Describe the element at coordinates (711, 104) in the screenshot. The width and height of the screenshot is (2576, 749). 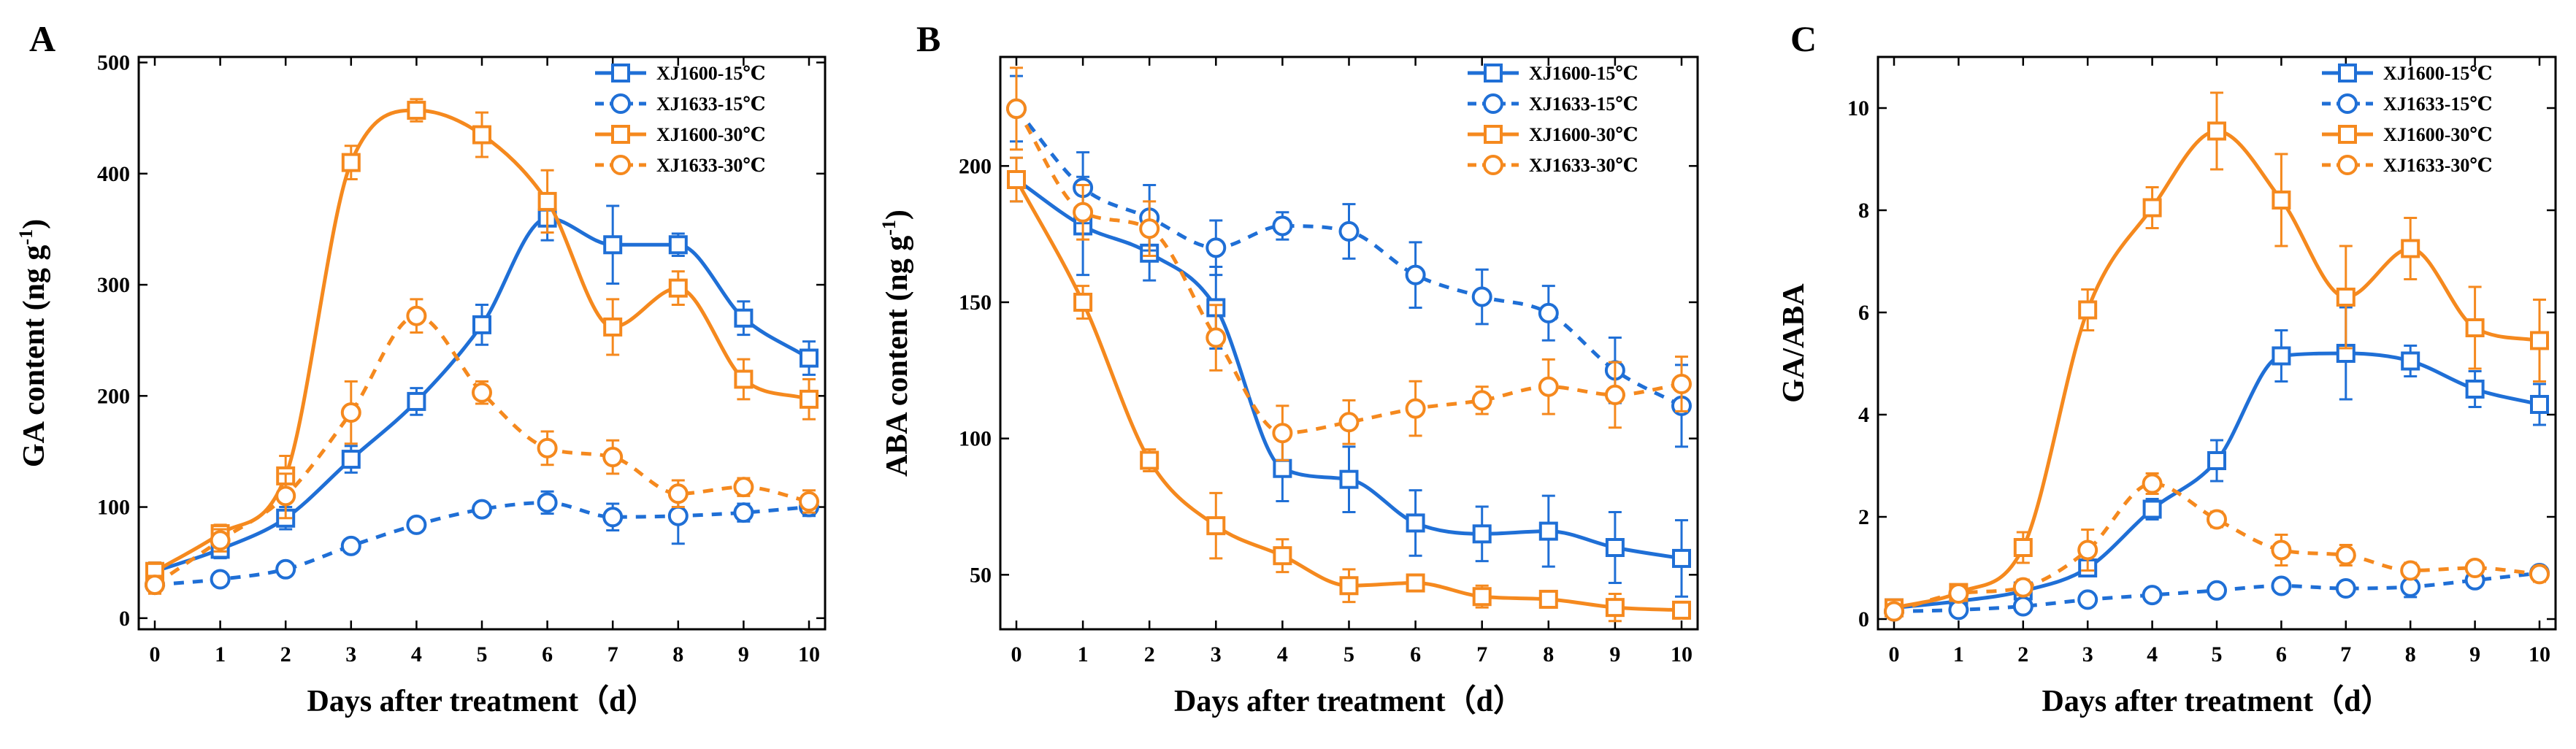
I see `legend-label: XJ1633-15℃` at that location.